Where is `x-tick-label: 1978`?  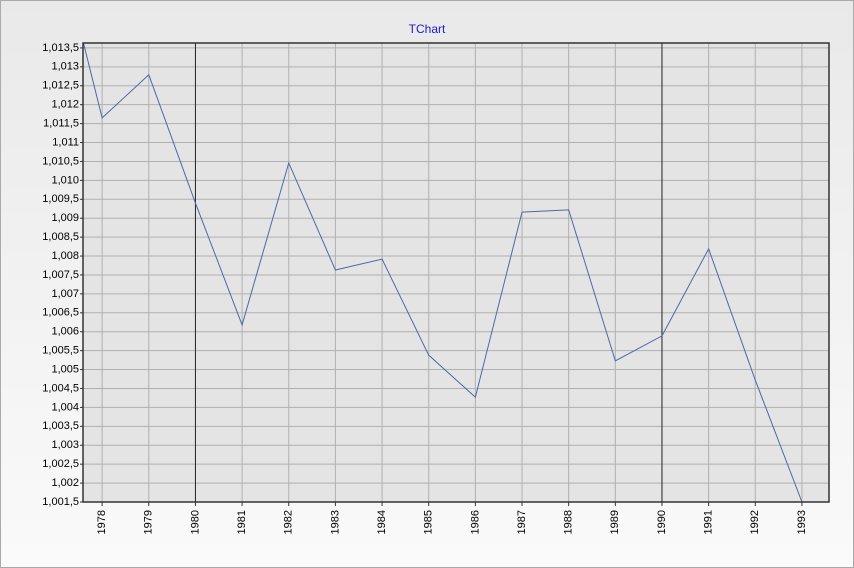
x-tick-label: 1978 is located at coordinates (102, 522).